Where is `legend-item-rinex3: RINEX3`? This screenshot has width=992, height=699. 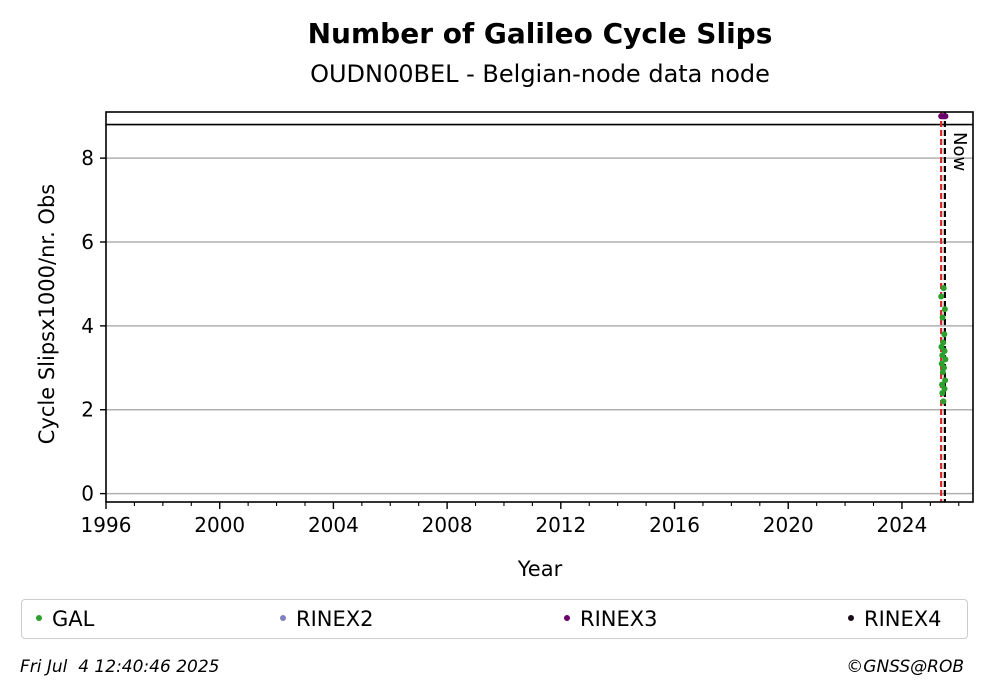
legend-item-rinex3: RINEX3 is located at coordinates (611, 619).